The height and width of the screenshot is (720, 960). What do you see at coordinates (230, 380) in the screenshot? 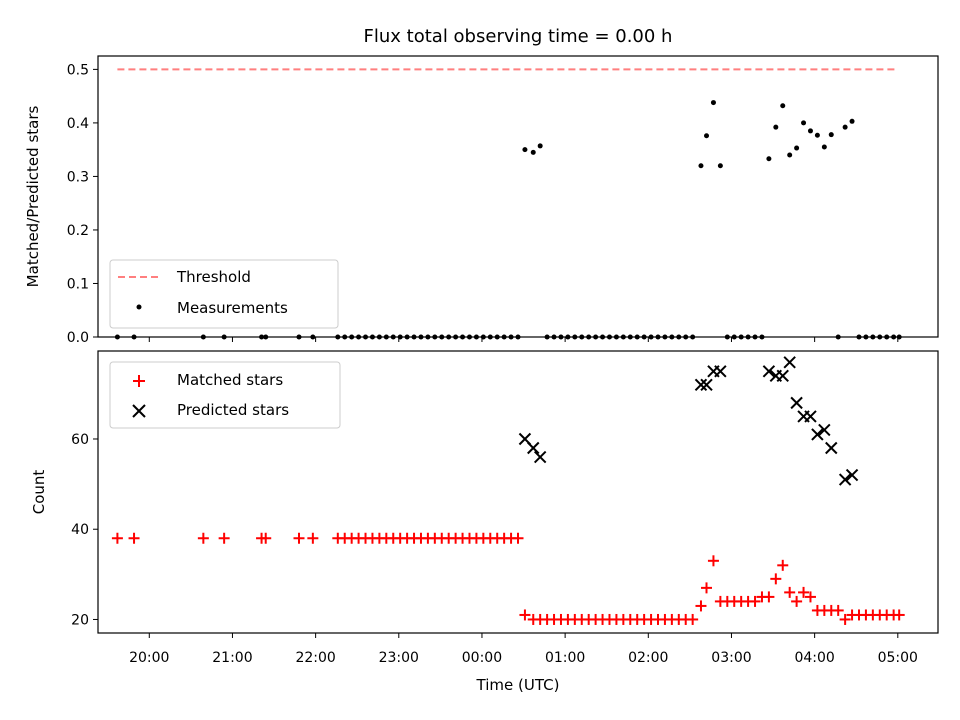
I see `matched-stars-legend-label: Matched stars` at bounding box center [230, 380].